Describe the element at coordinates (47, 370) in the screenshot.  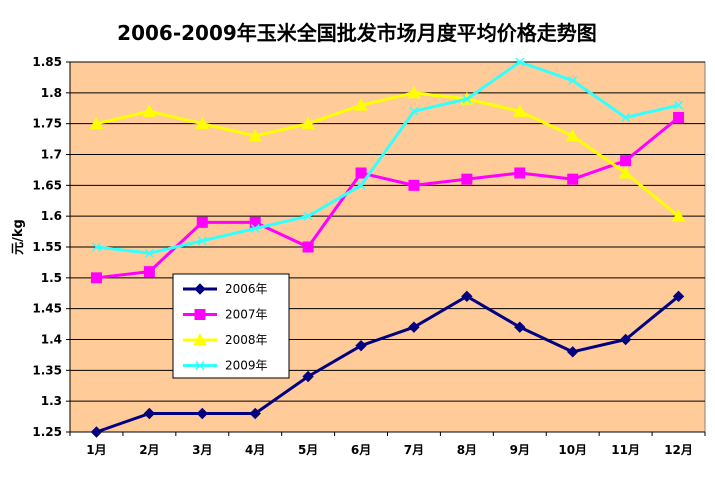
I see `y-tick-label: 1.35` at that location.